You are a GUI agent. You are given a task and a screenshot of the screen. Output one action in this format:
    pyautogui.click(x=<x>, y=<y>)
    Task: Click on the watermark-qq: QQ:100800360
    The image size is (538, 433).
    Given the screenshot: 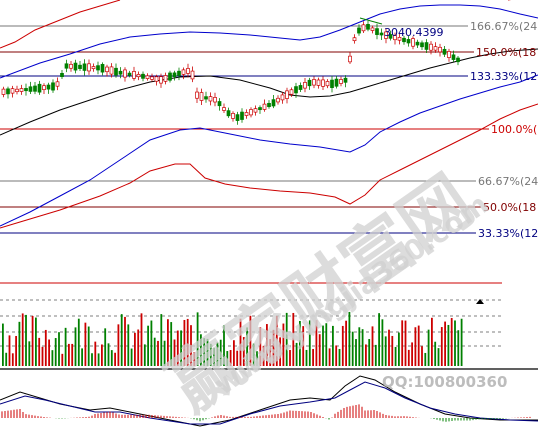 What is the action you would take?
    pyautogui.click(x=444, y=382)
    